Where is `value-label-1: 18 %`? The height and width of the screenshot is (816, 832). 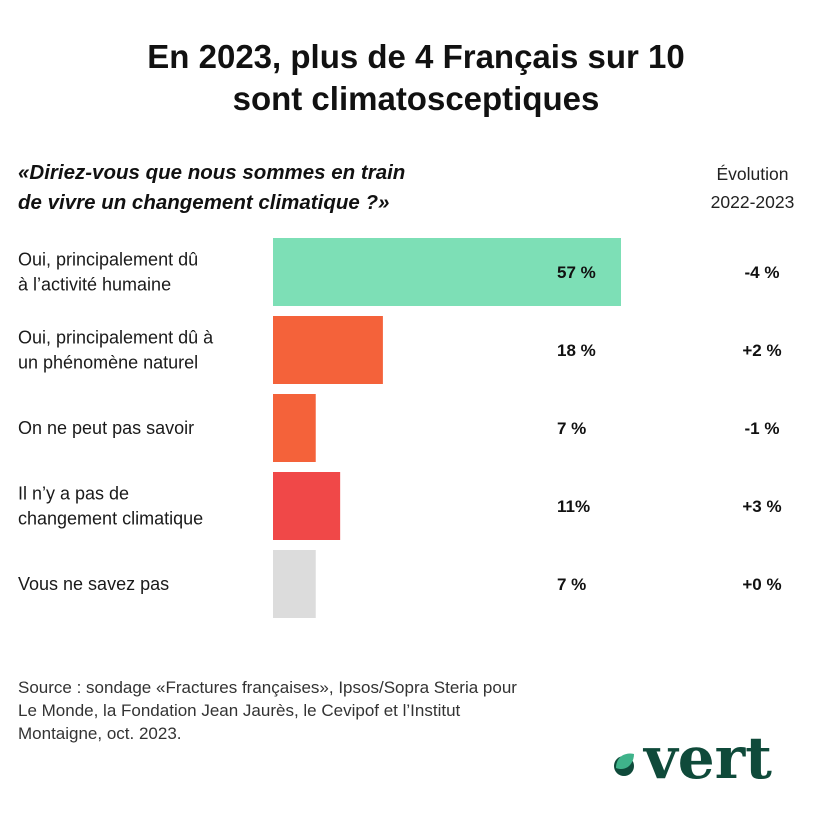
value-label-1: 18 % is located at coordinates (576, 350).